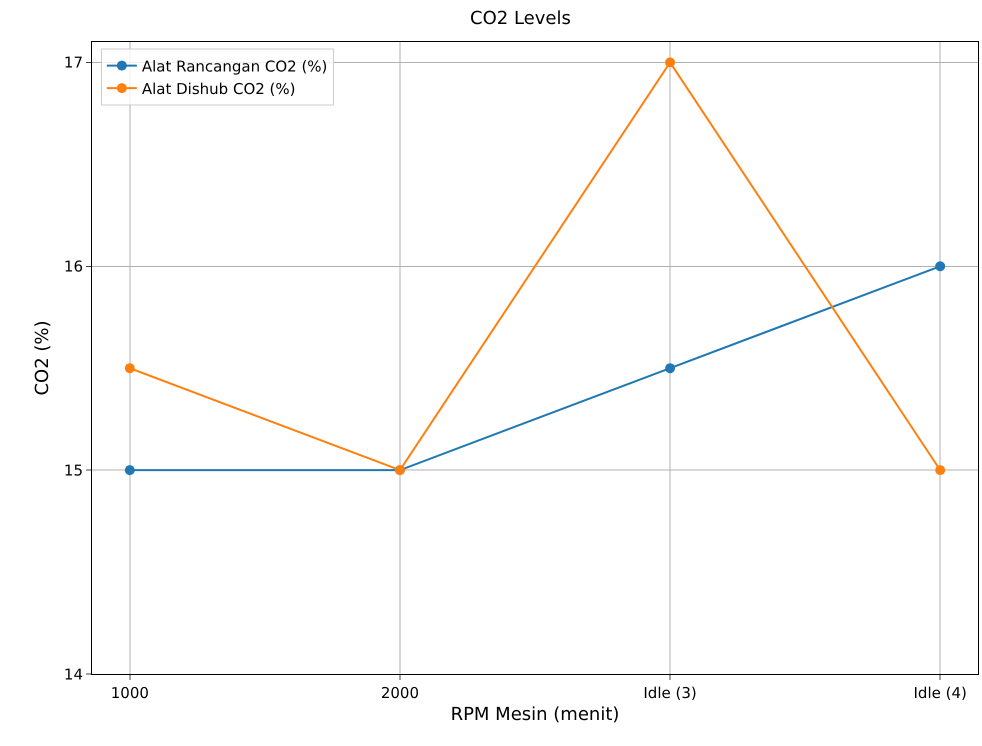 This screenshot has height=746, width=982. What do you see at coordinates (940, 693) in the screenshot?
I see `x-tick-label: Idle (4)` at bounding box center [940, 693].